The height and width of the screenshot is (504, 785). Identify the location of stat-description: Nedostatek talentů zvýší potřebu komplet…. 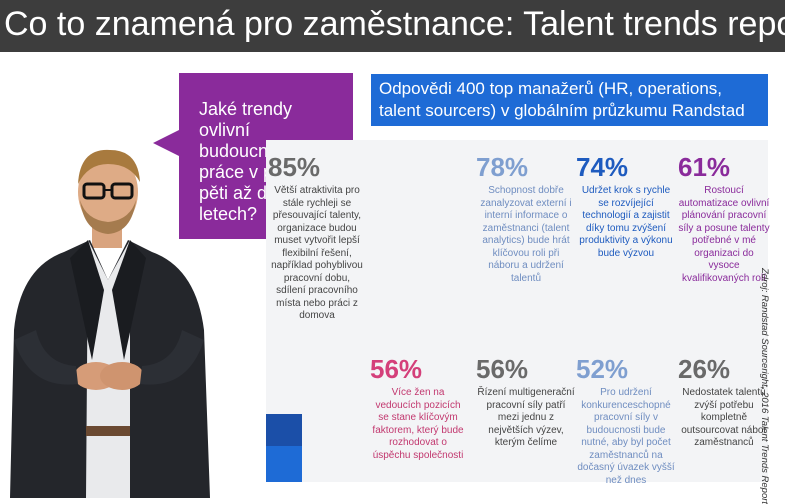
(724, 417).